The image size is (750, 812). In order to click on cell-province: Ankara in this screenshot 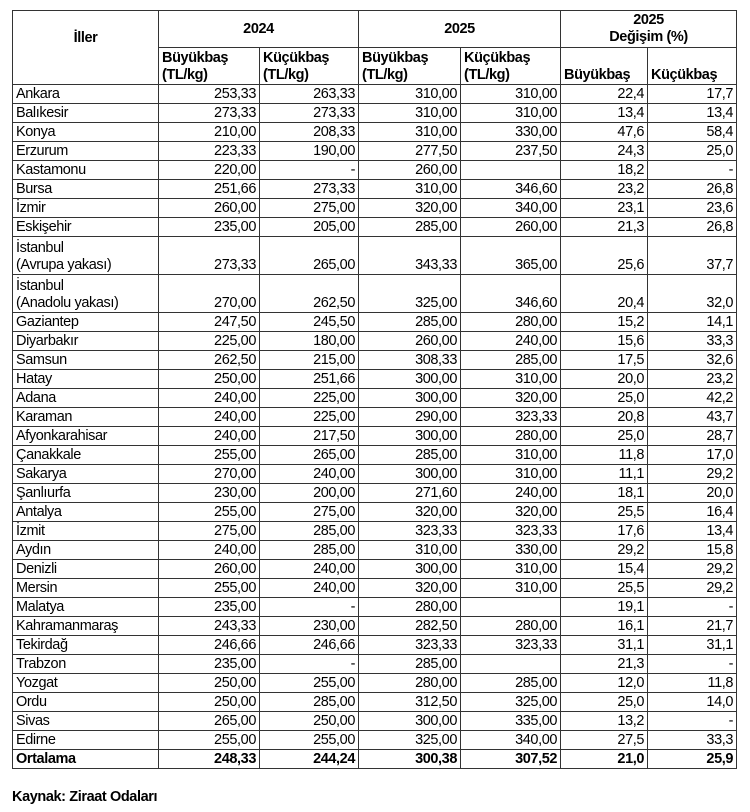, I will do `click(85, 94)`.